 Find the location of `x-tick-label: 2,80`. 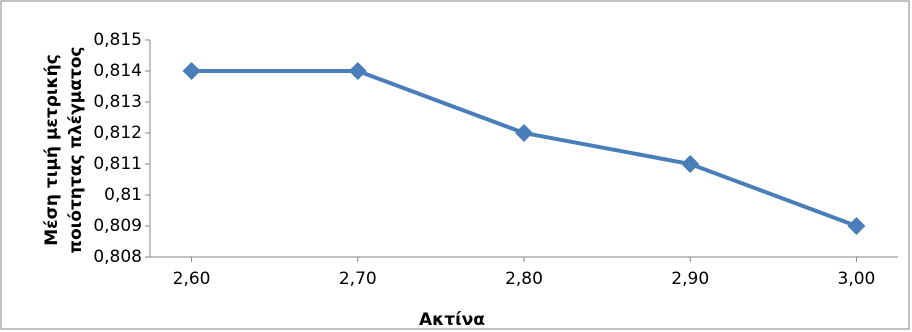

x-tick-label: 2,80 is located at coordinates (524, 279).